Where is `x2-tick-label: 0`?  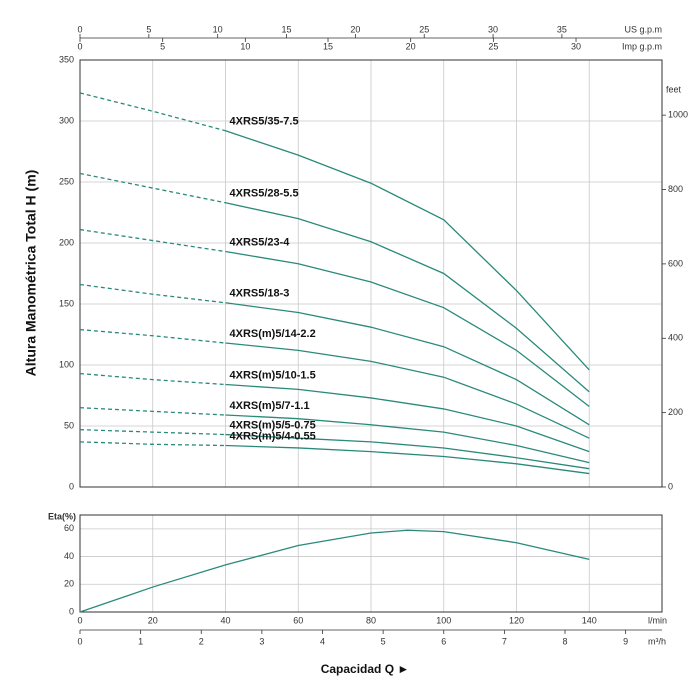
x2-tick-label: 0 is located at coordinates (79, 641).